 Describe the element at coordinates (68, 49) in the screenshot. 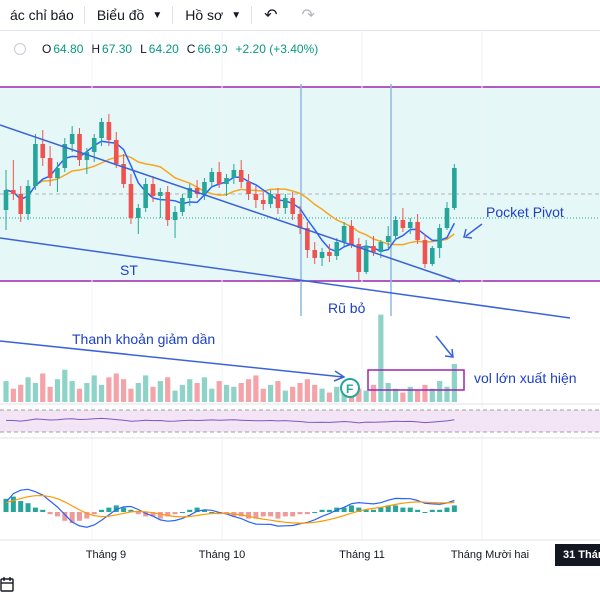

I see `open-value: 64.80` at that location.